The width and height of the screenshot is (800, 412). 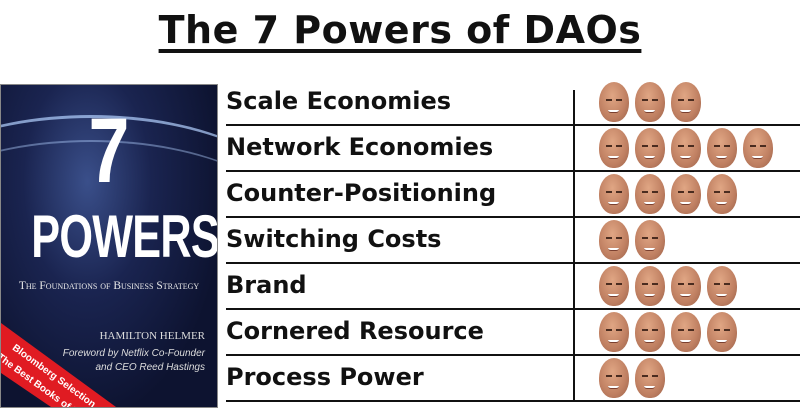 What do you see at coordinates (360, 147) in the screenshot?
I see `power-label: Network Economies` at bounding box center [360, 147].